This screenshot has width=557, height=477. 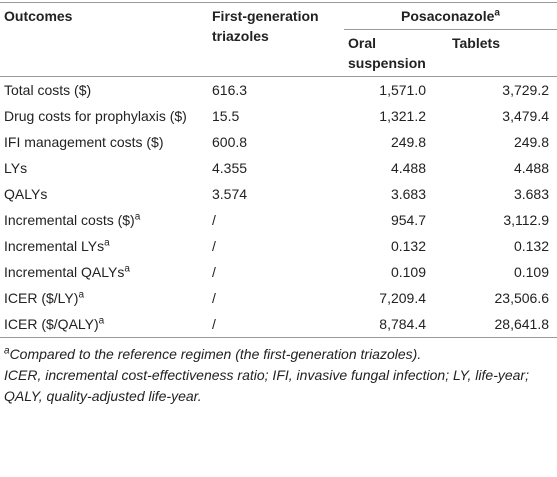 What do you see at coordinates (226, 116) in the screenshot?
I see `value-cell: 15.5` at bounding box center [226, 116].